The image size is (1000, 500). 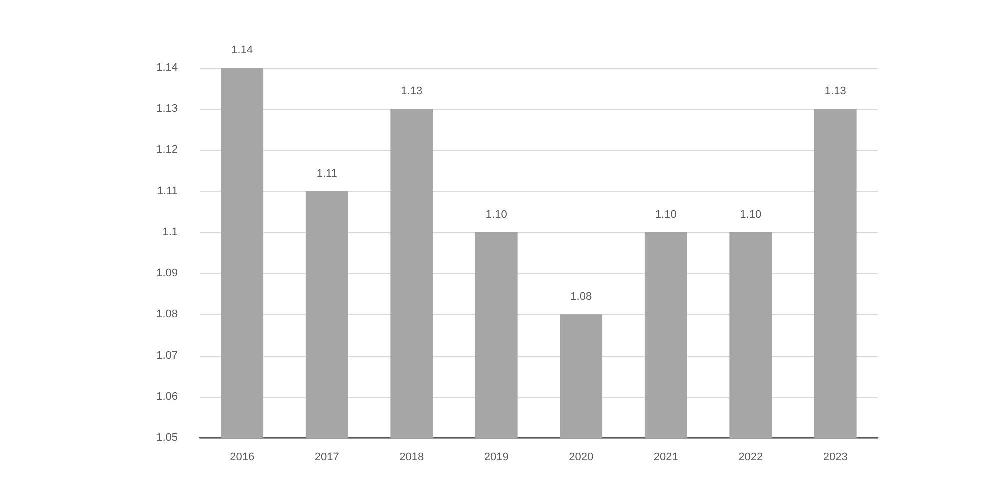 I want to click on x-tick-label: 2016, so click(x=242, y=458).